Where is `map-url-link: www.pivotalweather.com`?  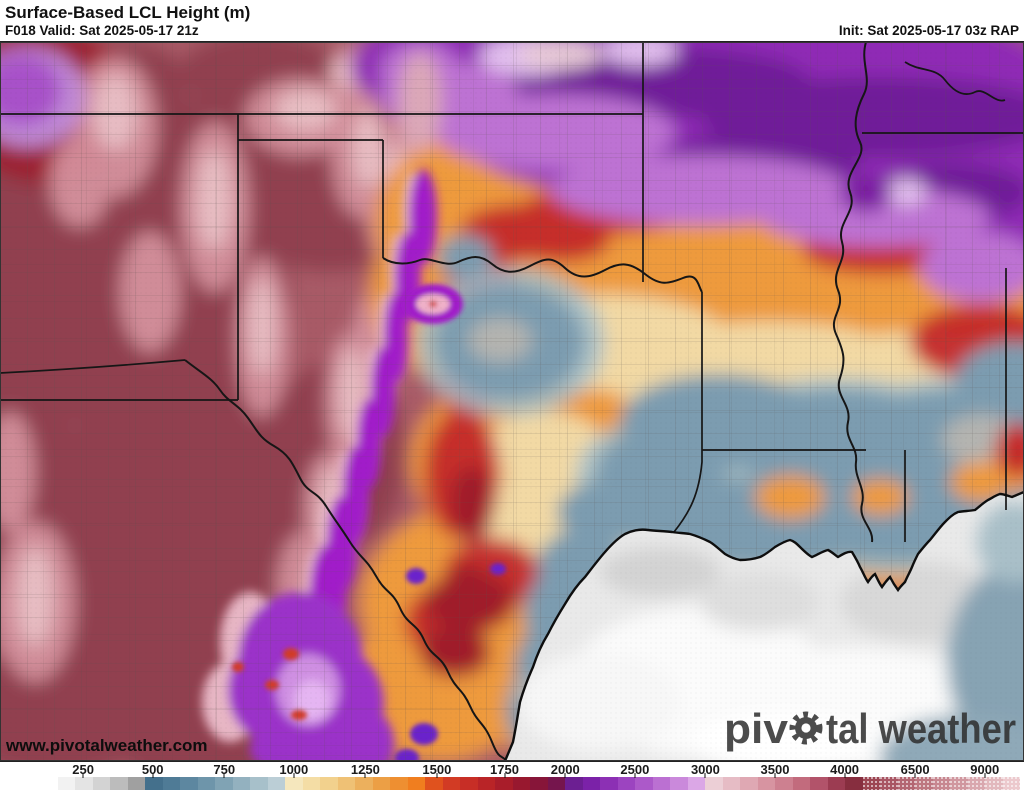 map-url-link: www.pivotalweather.com is located at coordinates (106, 745).